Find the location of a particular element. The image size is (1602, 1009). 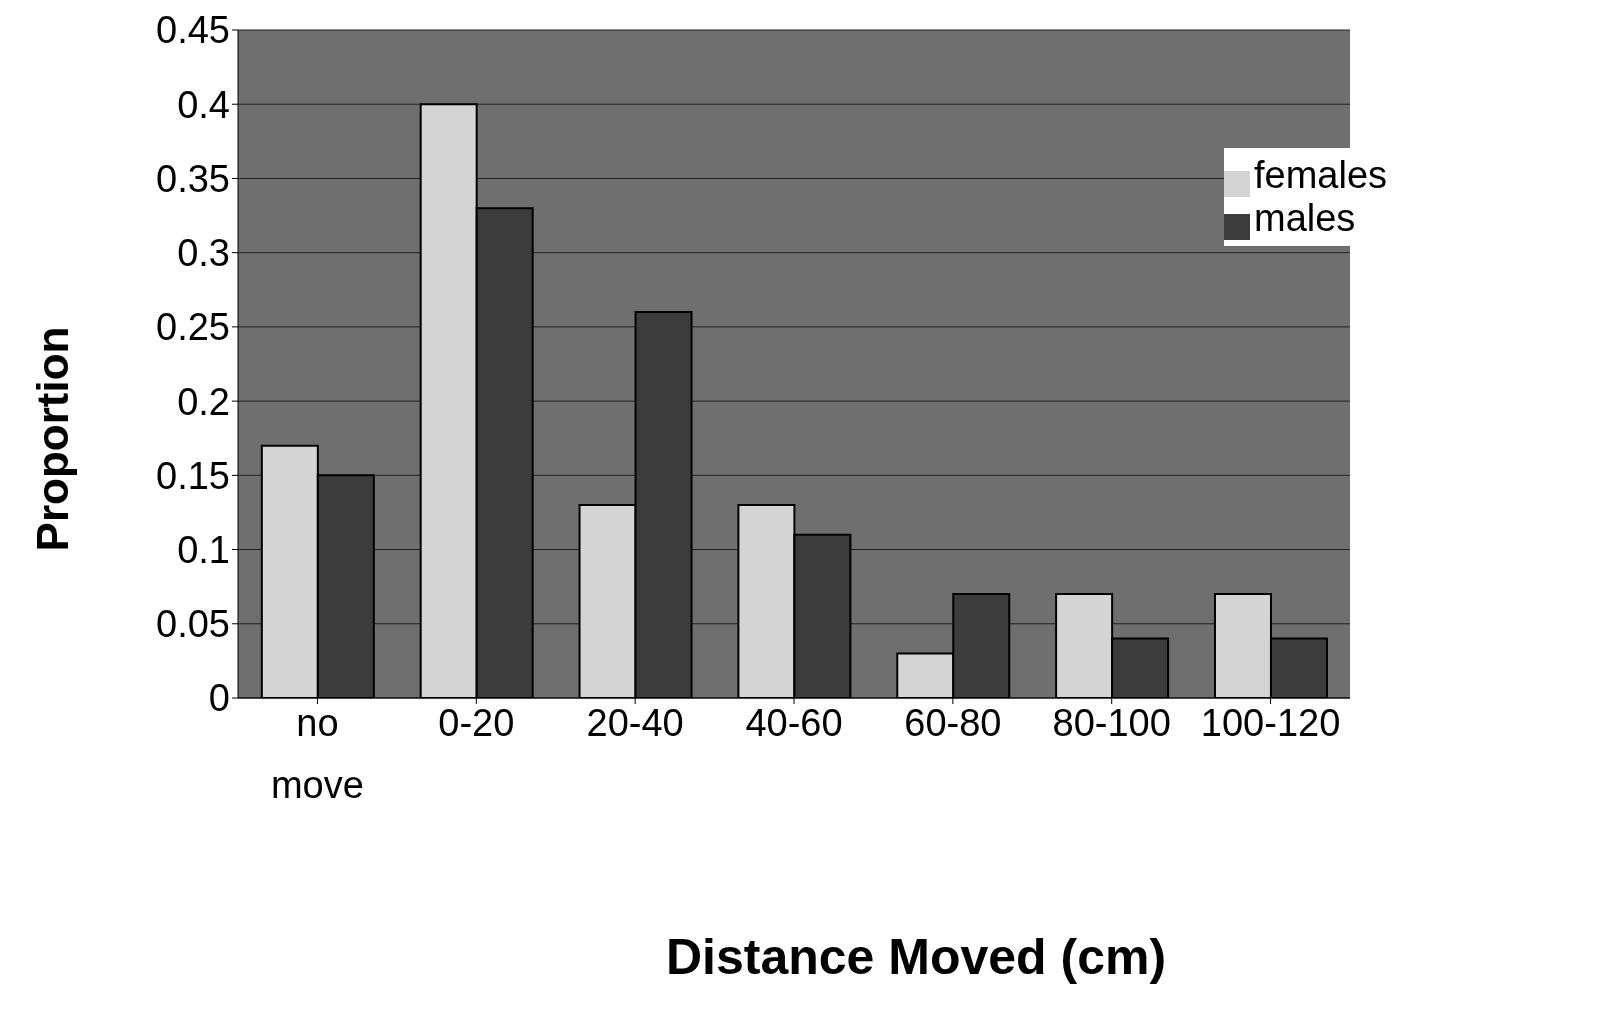

y-tick-label: 0 is located at coordinates (219, 698).